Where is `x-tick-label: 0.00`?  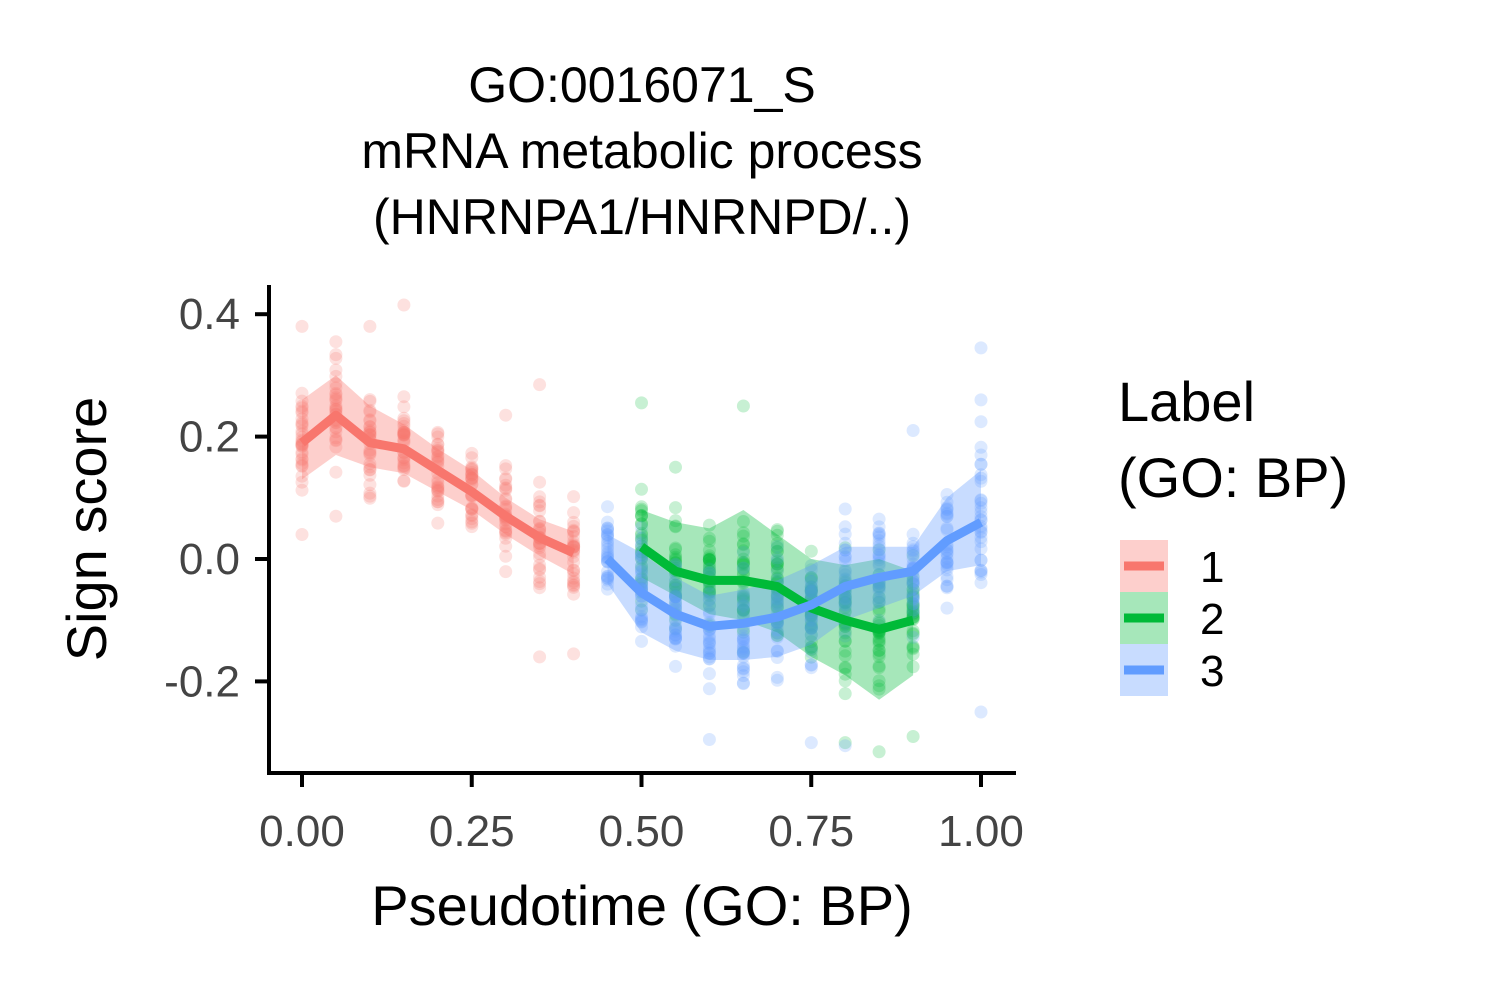
x-tick-label: 0.00 is located at coordinates (302, 831).